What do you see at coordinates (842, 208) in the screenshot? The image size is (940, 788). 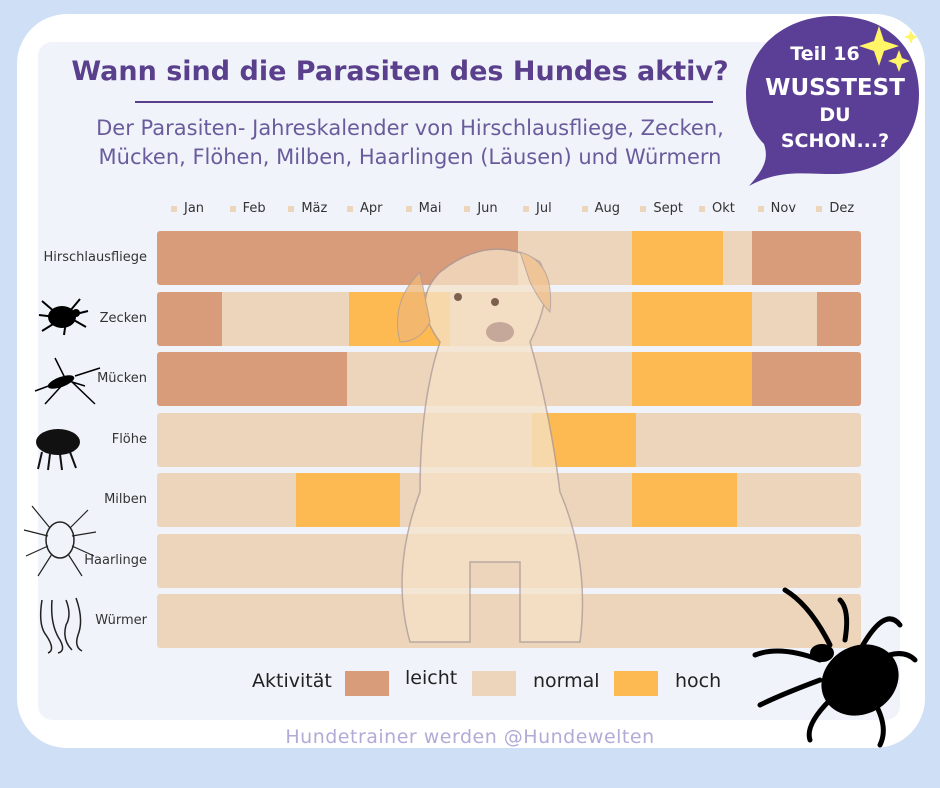 I see `month-text: Dez` at bounding box center [842, 208].